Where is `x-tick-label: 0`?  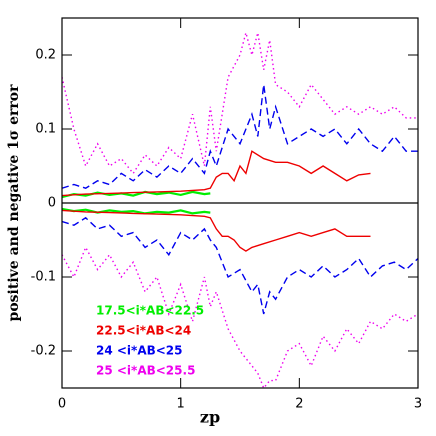
x-tick-label: 0 is located at coordinates (62, 404).